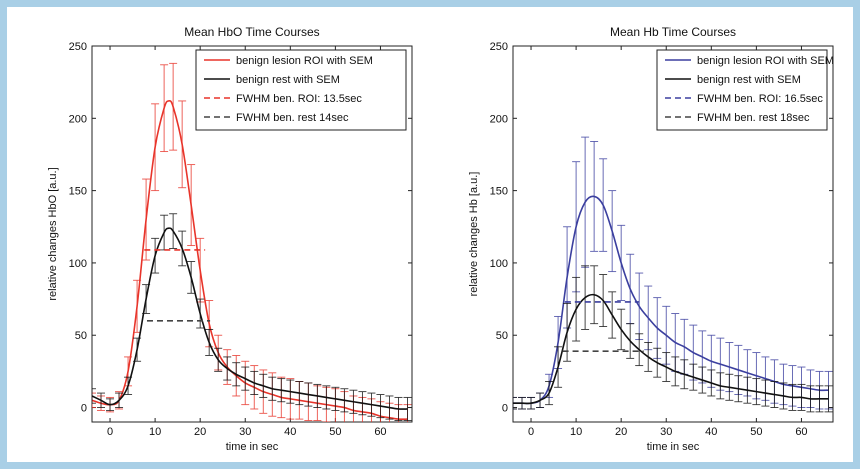 The height and width of the screenshot is (469, 860). What do you see at coordinates (673, 32) in the screenshot?
I see `chart-title: Mean Hb Time Courses` at bounding box center [673, 32].